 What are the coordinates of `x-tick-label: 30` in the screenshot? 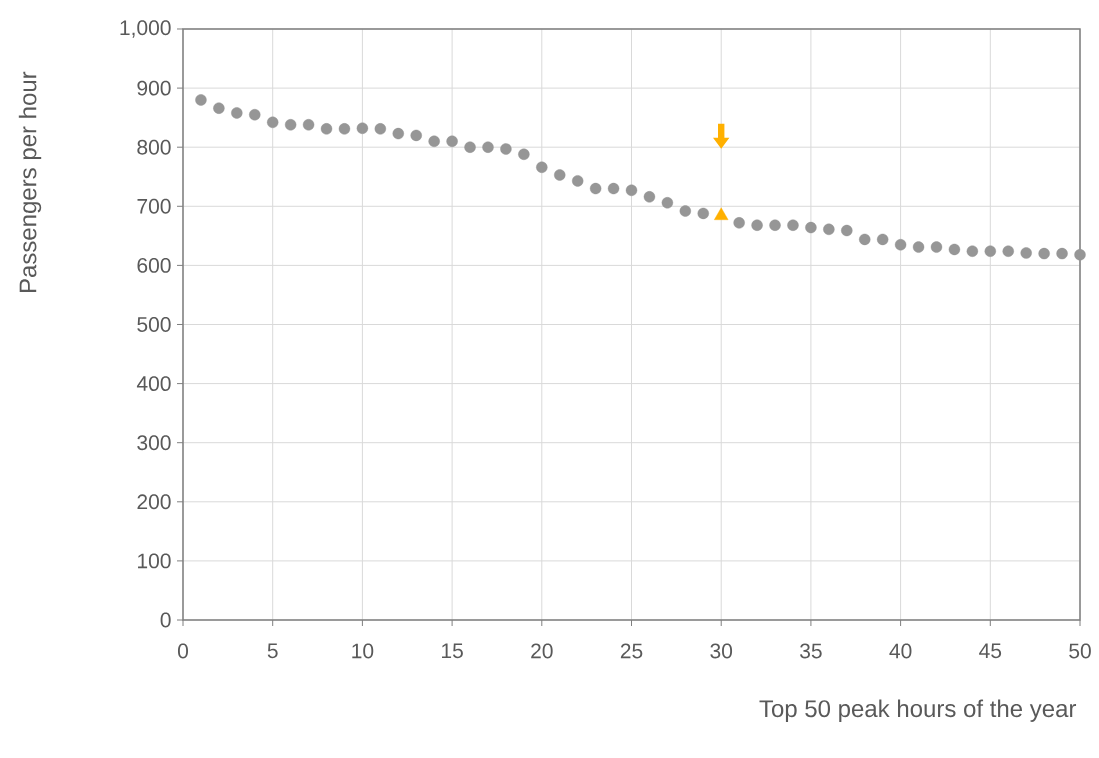 It's located at (721, 651).